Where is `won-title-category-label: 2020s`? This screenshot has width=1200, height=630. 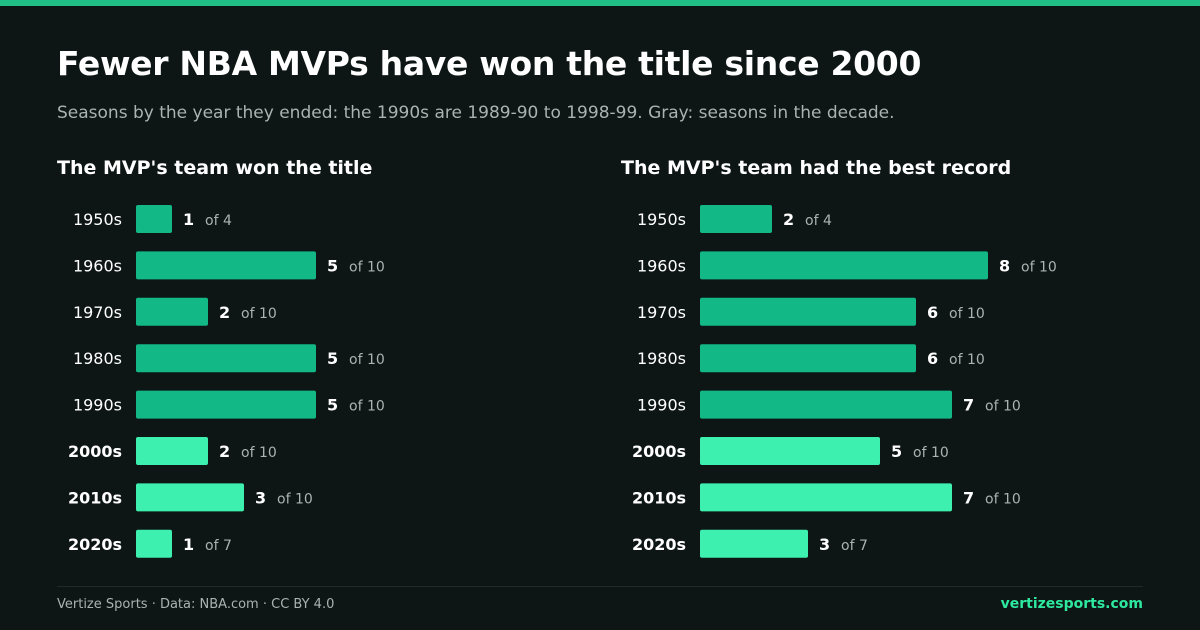
won-title-category-label: 2020s is located at coordinates (95, 544).